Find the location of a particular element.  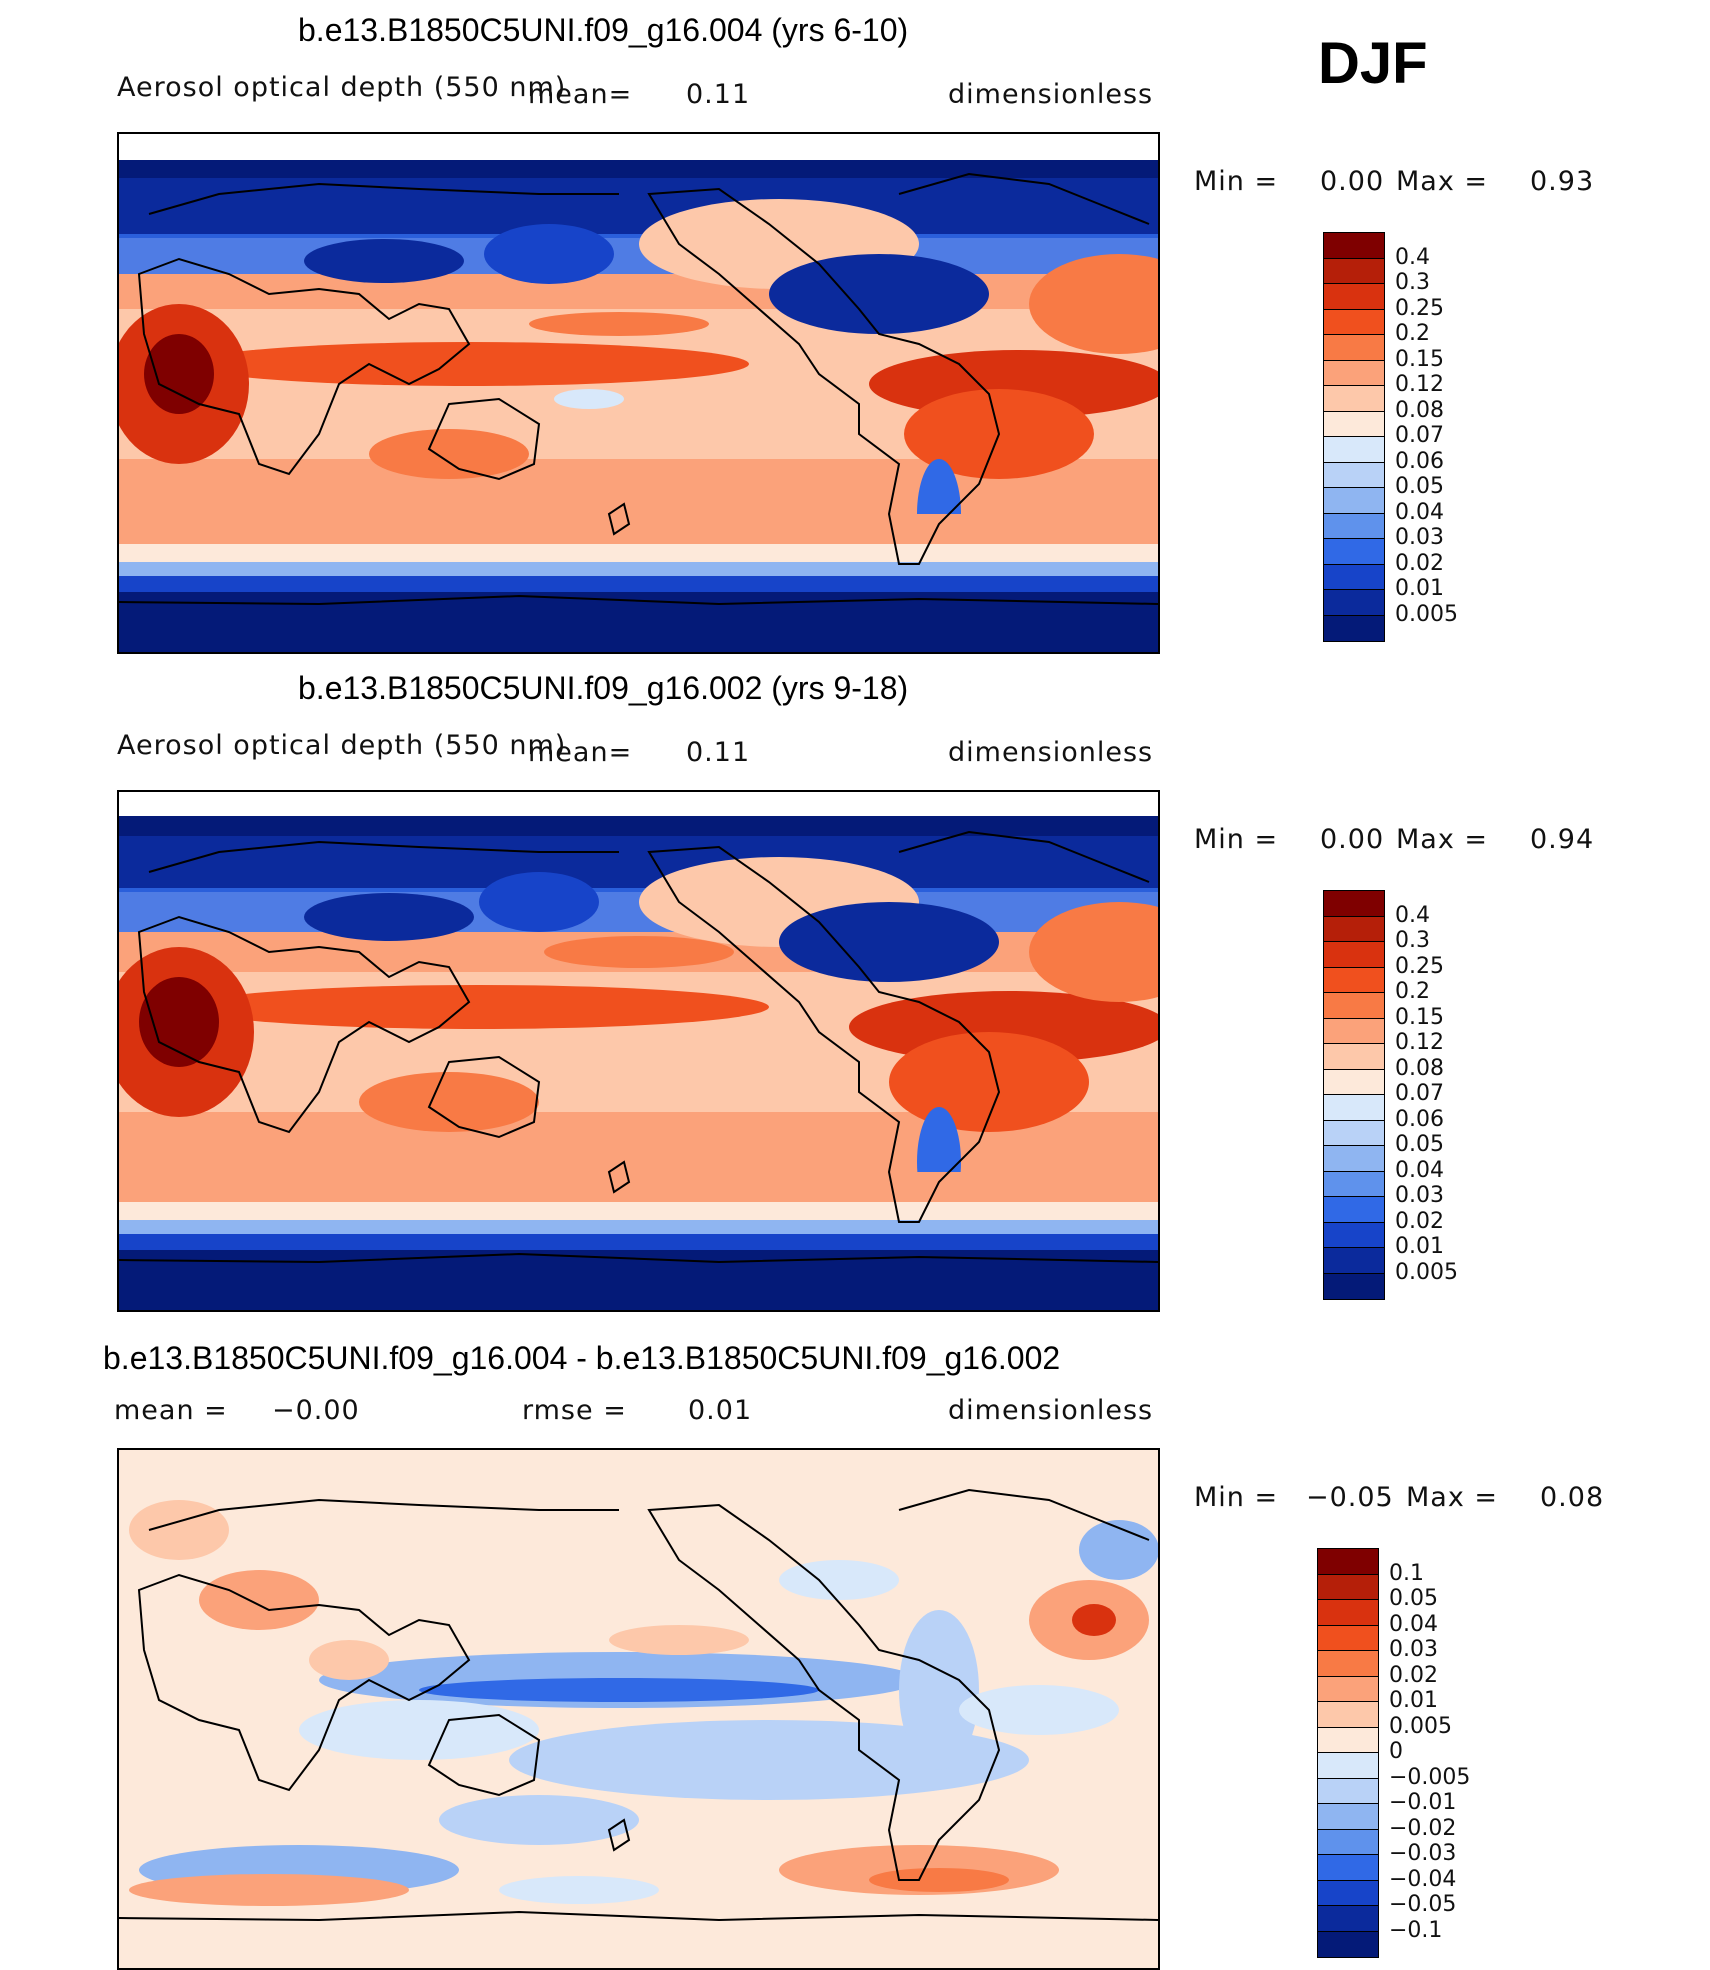

panel-3-colorbar is located at coordinates (1348, 1753).